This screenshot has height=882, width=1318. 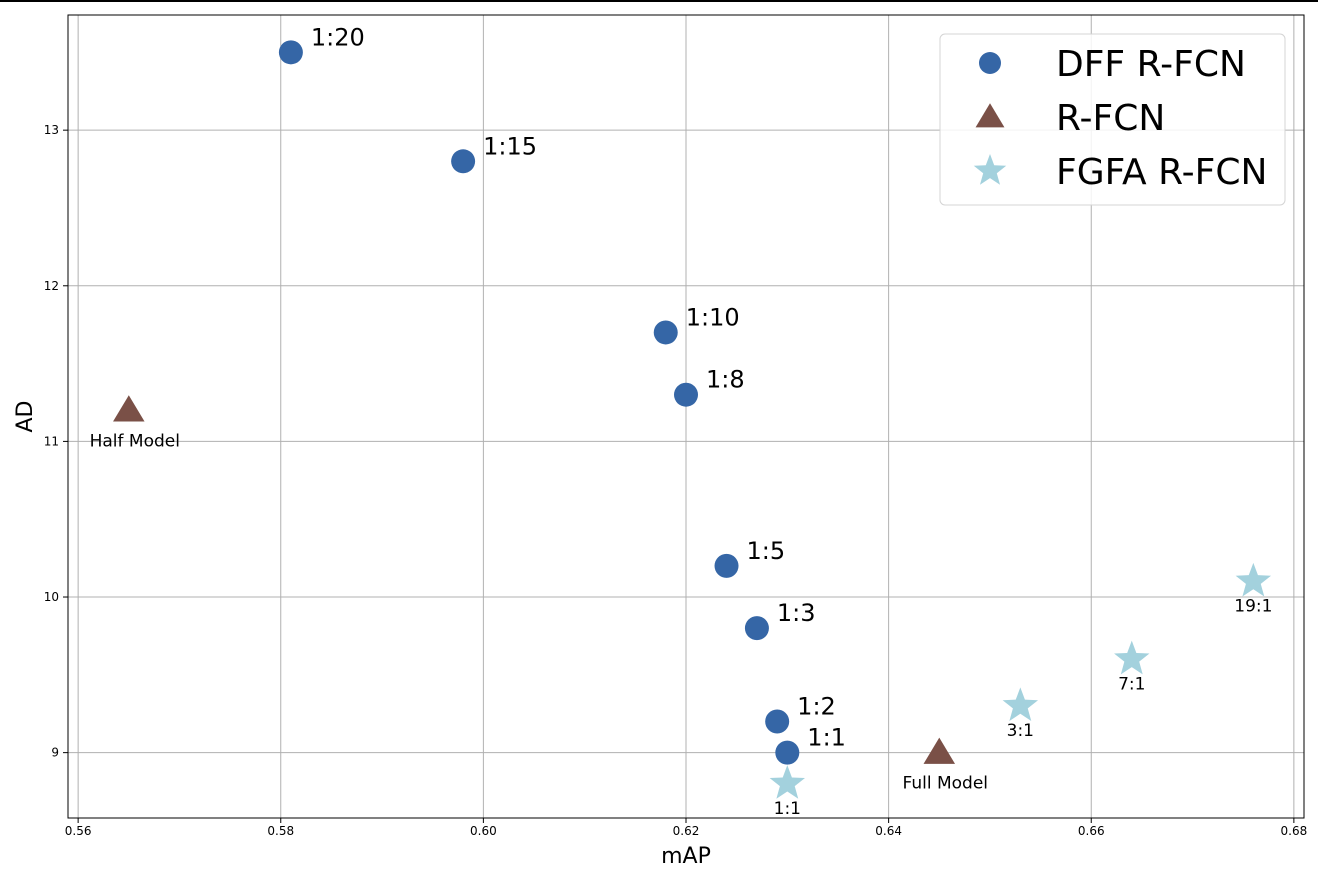 I want to click on legend-marker-circle, so click(x=990, y=63).